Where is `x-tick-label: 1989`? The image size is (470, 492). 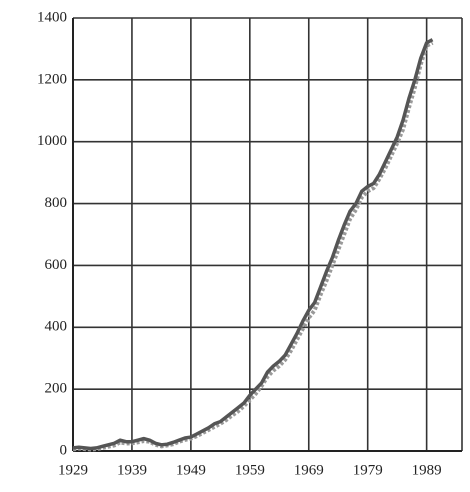
x-tick-label: 1989 is located at coordinates (427, 470).